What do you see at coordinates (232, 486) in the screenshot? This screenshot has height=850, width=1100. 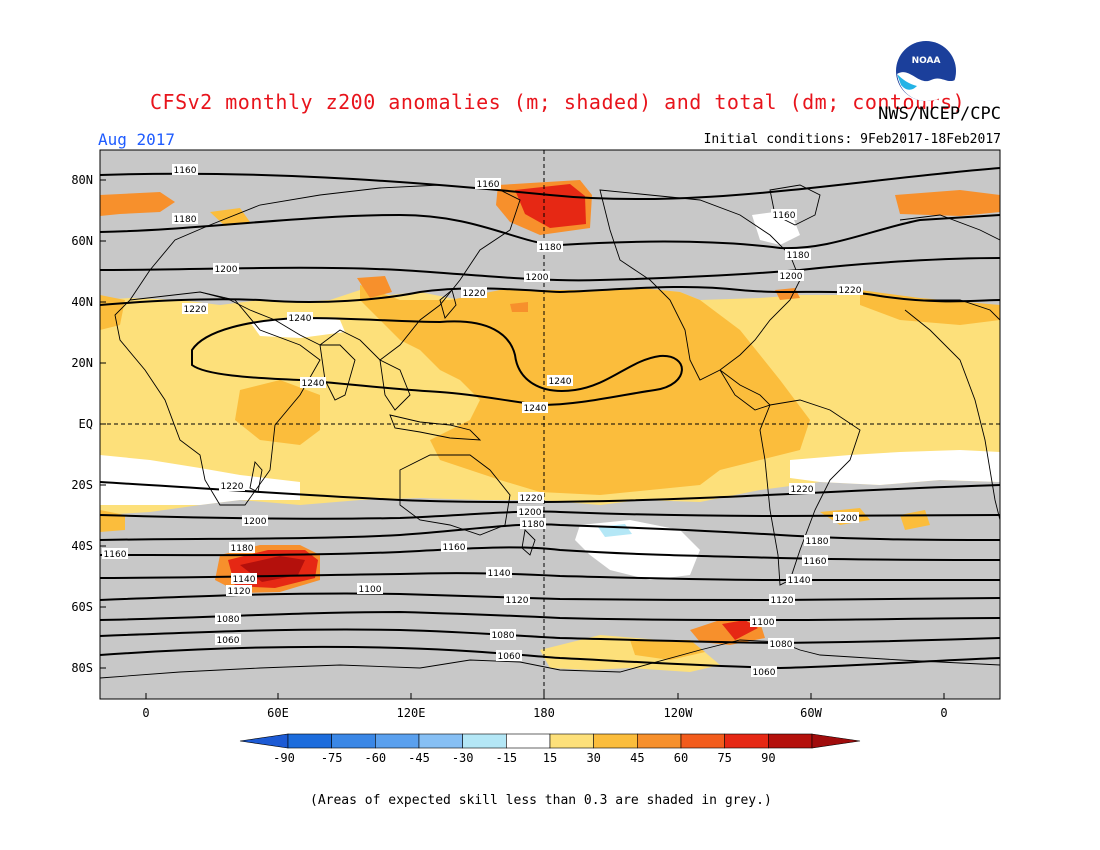 I see `contour-label: 1220` at bounding box center [232, 486].